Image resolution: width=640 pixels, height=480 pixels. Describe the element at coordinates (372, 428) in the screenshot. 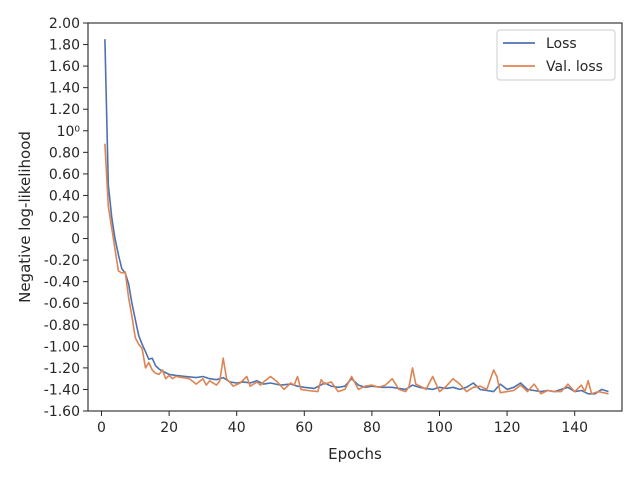

I see `x-tick-label: 80` at that location.